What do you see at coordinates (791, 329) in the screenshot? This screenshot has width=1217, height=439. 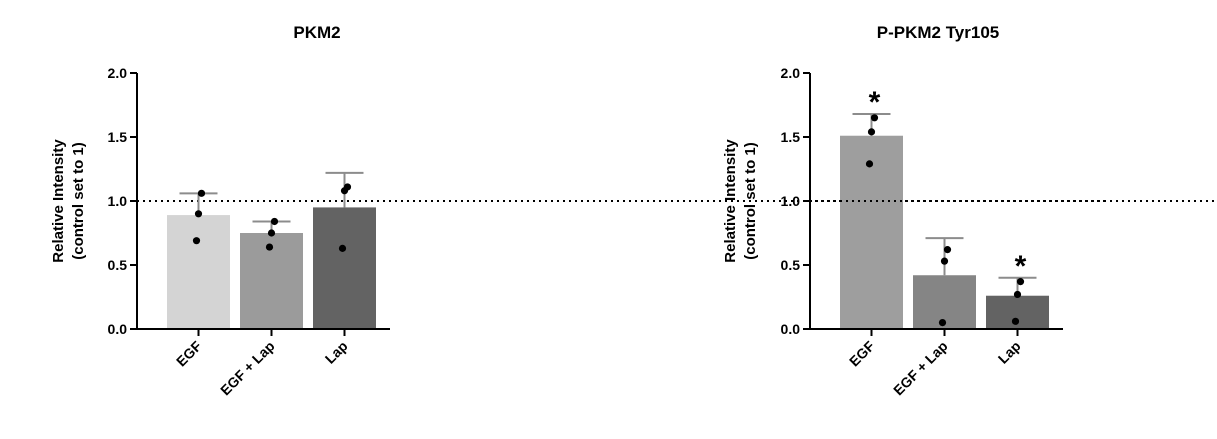 I see `panel-2-y-tick-label-1: 0.0` at bounding box center [791, 329].